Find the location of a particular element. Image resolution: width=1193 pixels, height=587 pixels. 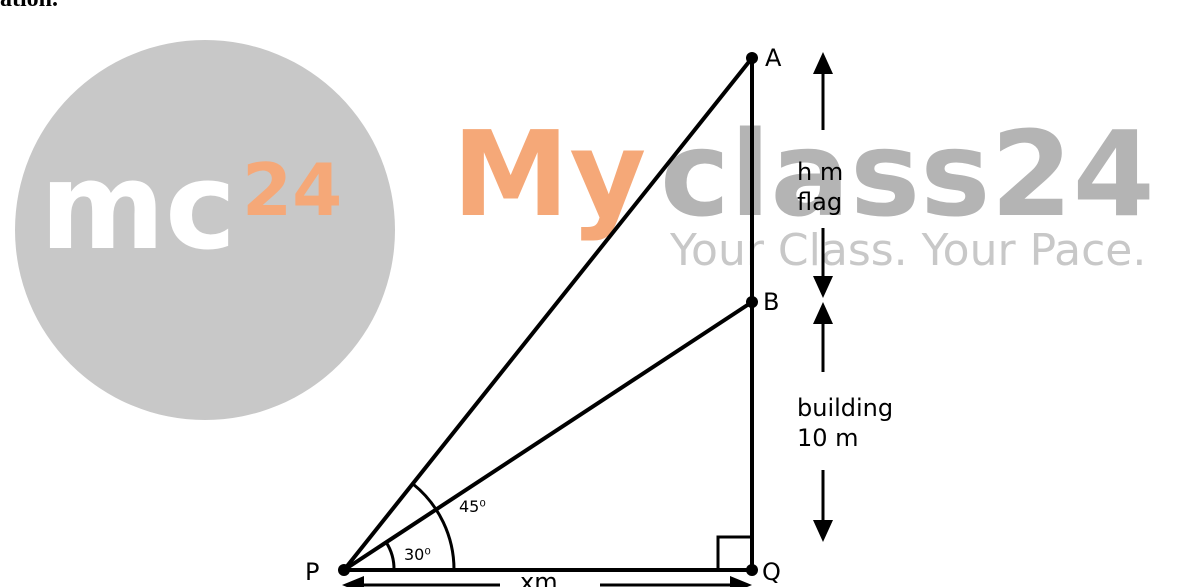

label-P: P is located at coordinates (312, 572).